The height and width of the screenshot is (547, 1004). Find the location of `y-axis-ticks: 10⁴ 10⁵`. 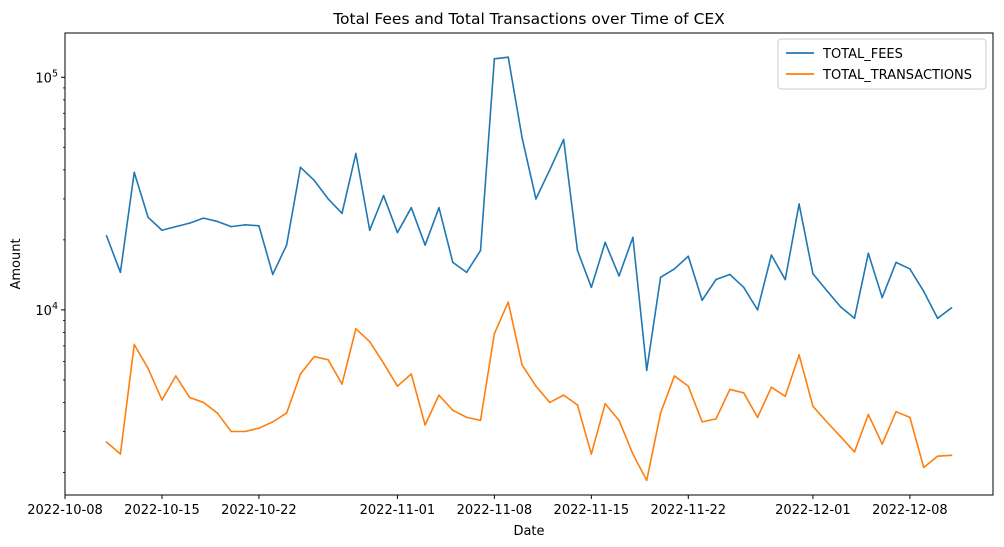

y-axis-ticks: 10⁴ 10⁵ is located at coordinates (50, 270).